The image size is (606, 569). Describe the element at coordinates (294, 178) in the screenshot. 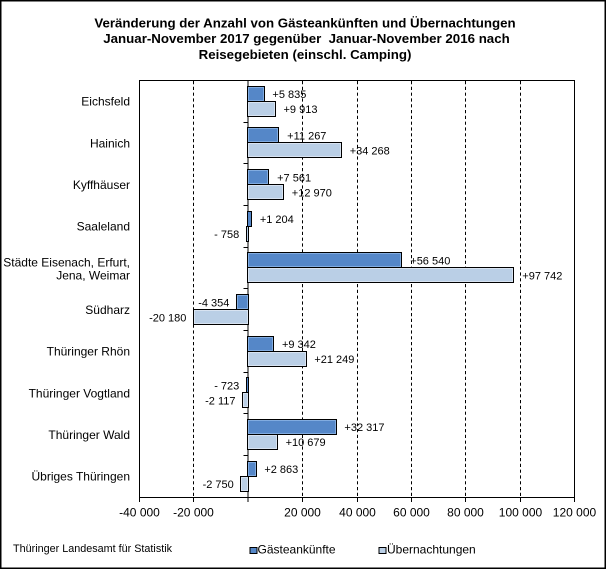

I see `svg-text: +7 561` at that location.